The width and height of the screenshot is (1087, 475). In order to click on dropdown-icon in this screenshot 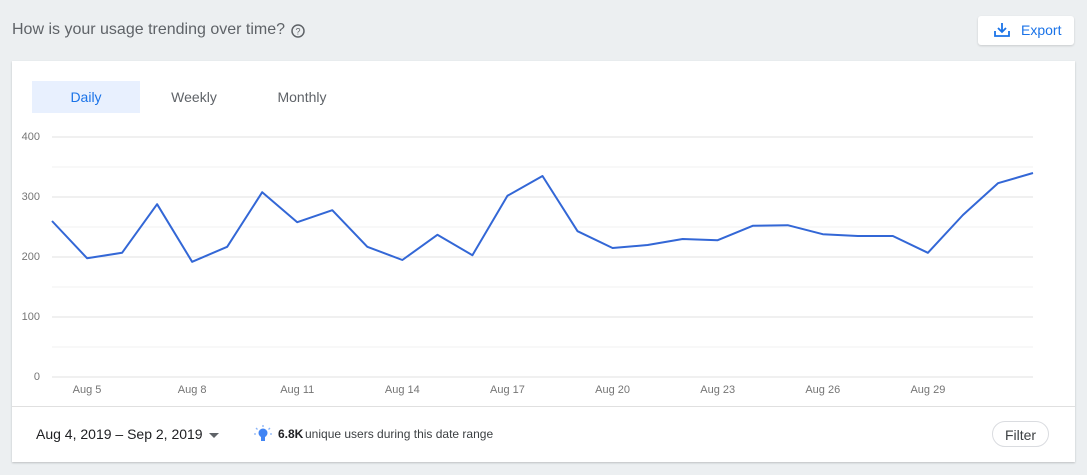, I will do `click(214, 436)`.